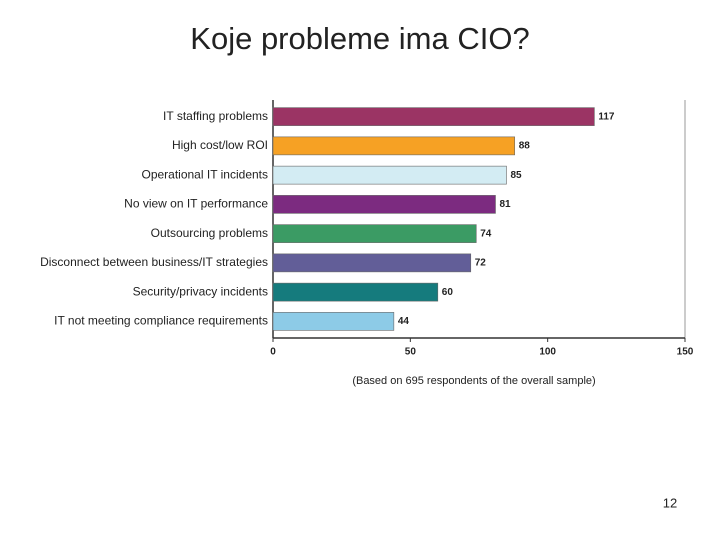  I want to click on page-number: 12, so click(670, 502).